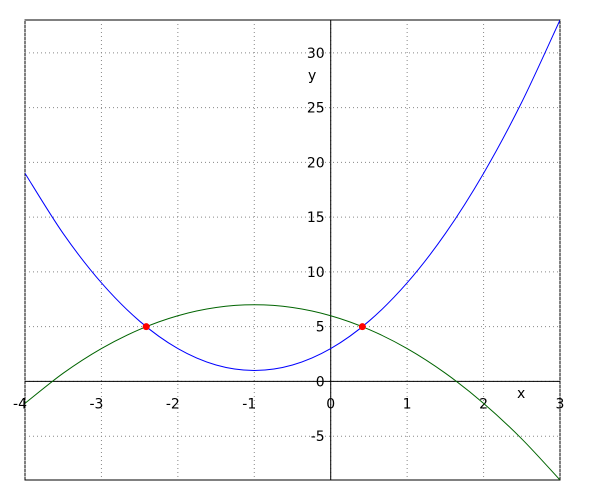 This screenshot has width=600, height=504. I want to click on y-tick-label: 15, so click(316, 218).